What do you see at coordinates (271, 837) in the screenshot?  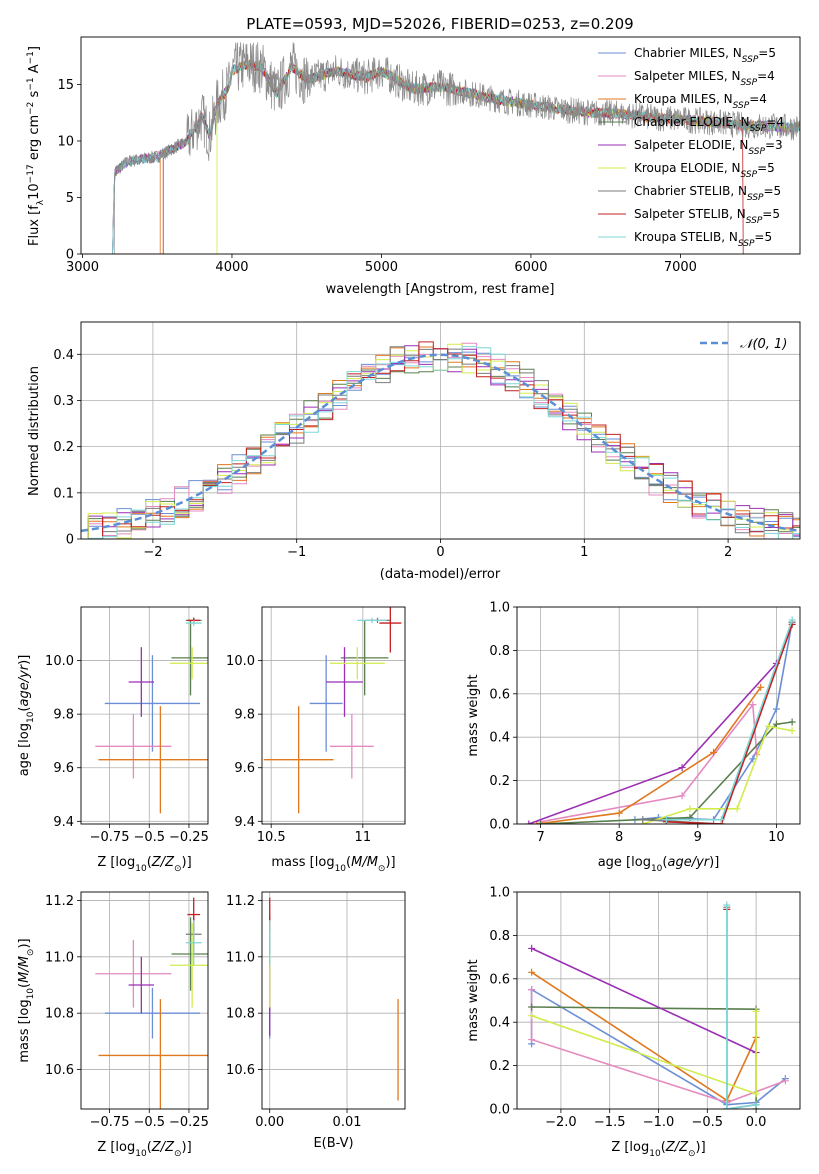 I see `x-tick-label: 10.5` at bounding box center [271, 837].